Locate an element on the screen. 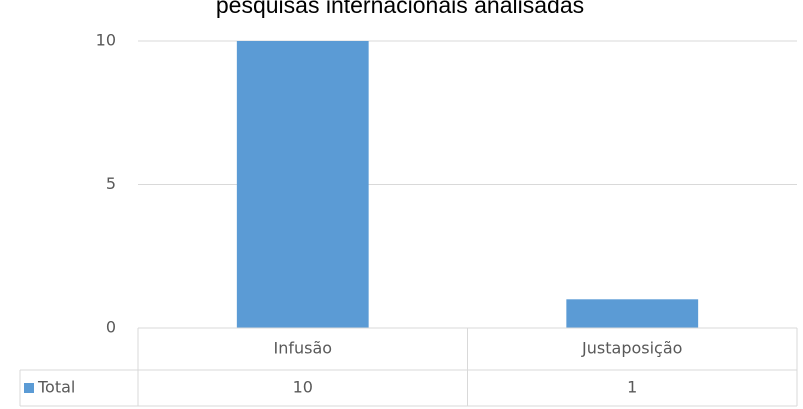  y-tick-label: 10 is located at coordinates (106, 40).